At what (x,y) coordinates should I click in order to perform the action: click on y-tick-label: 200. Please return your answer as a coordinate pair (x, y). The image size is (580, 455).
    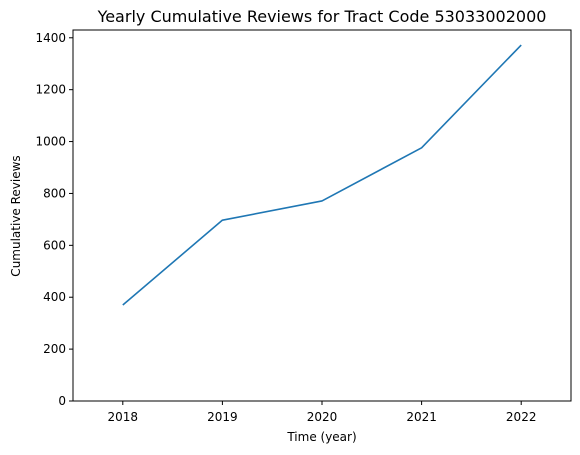
    Looking at the image, I should click on (54, 349).